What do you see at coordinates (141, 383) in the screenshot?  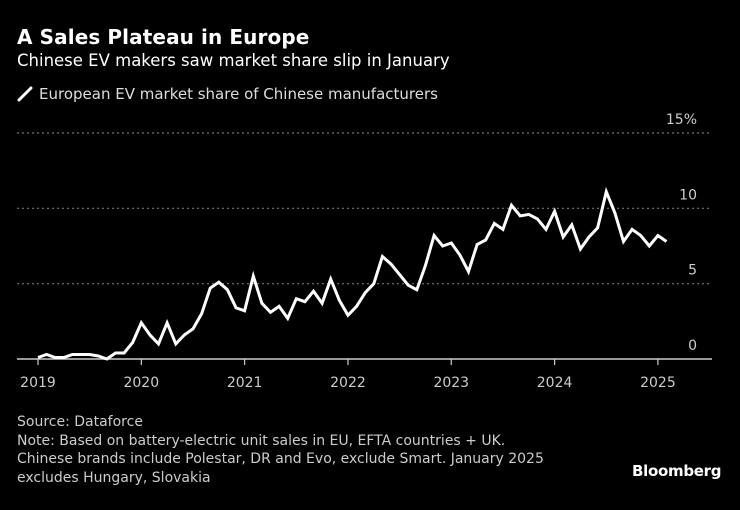 I see `x-tick-label: 2020` at bounding box center [141, 383].